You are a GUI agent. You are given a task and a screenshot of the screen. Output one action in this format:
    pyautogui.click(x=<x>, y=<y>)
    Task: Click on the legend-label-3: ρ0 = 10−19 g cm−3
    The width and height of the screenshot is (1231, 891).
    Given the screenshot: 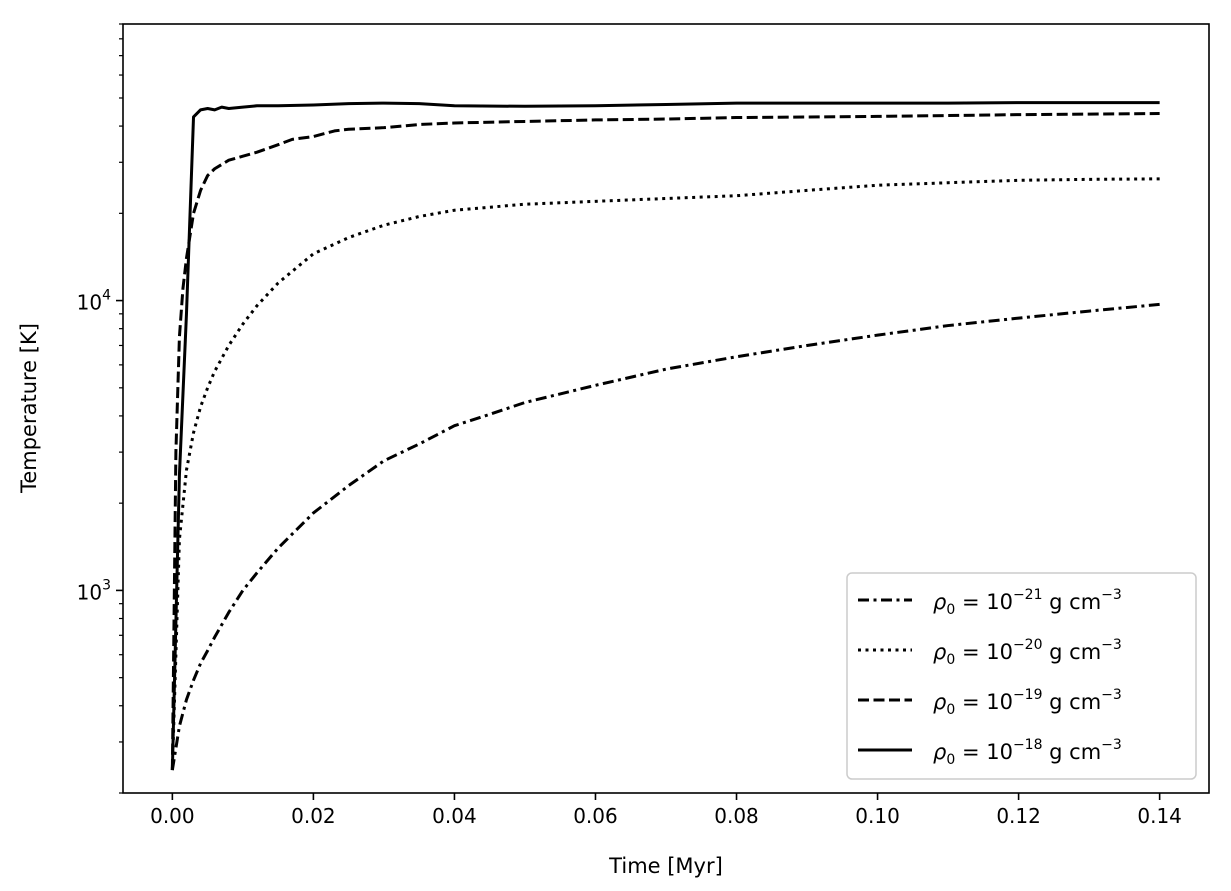 What is the action you would take?
    pyautogui.click(x=1027, y=702)
    